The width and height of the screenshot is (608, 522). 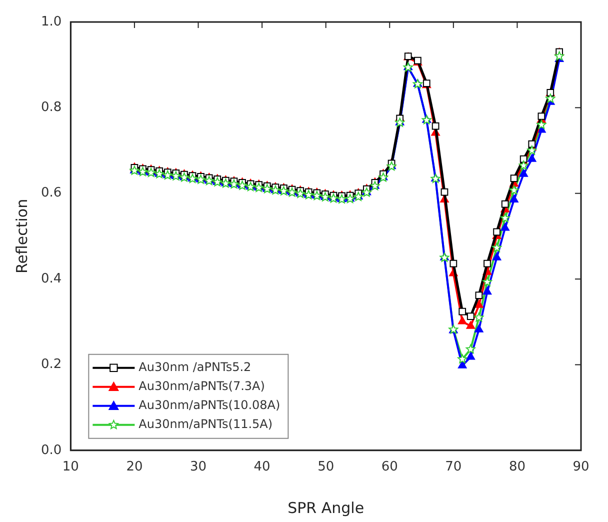 What do you see at coordinates (51, 450) in the screenshot?
I see `y-tick-label: 0.0` at bounding box center [51, 450].